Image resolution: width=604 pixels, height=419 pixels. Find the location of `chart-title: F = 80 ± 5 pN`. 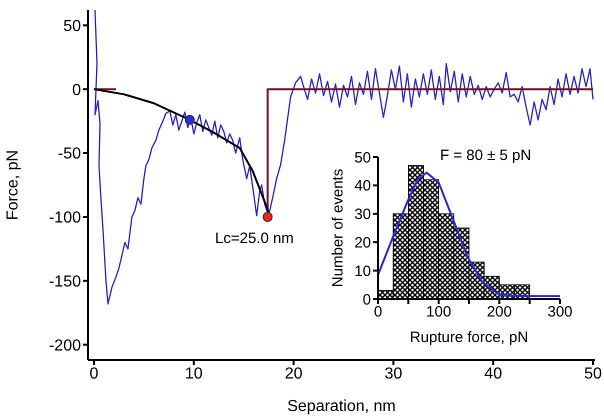

chart-title: F = 80 ± 5 pN is located at coordinates (486, 155).